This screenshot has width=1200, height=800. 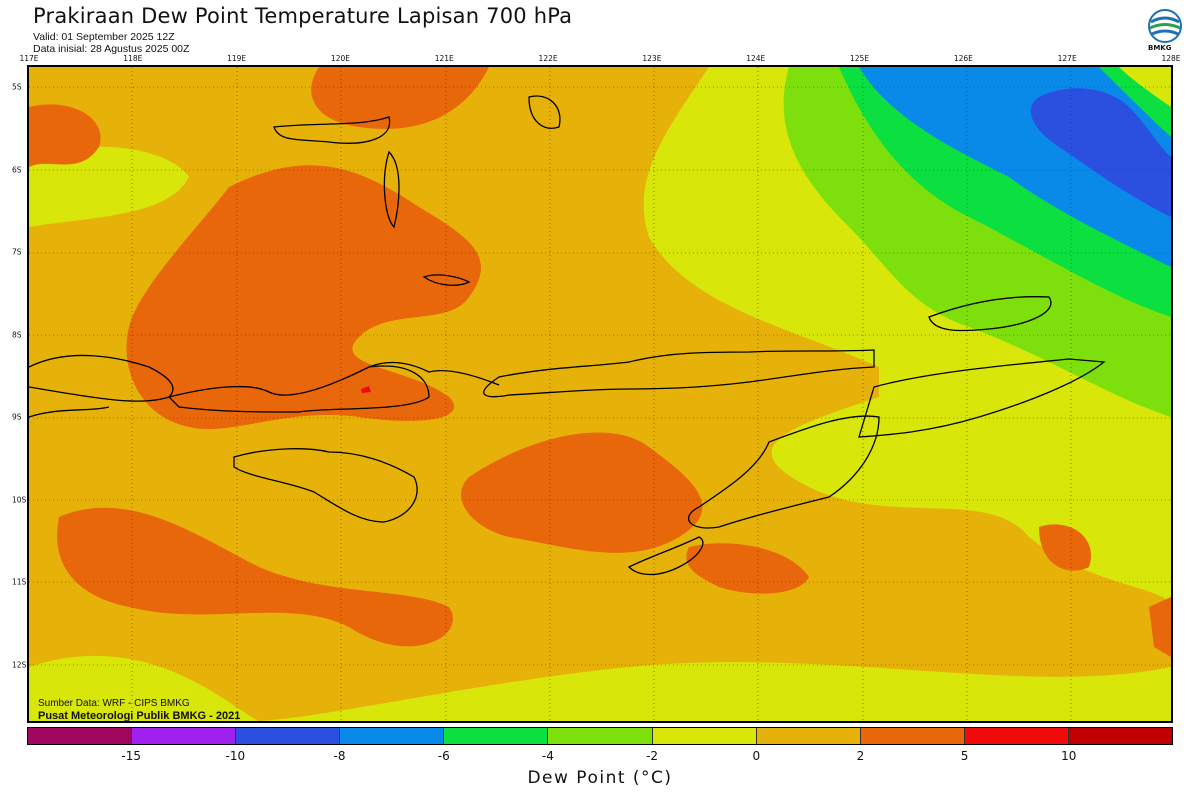 I want to click on lon-label: 128E, so click(x=1171, y=58).